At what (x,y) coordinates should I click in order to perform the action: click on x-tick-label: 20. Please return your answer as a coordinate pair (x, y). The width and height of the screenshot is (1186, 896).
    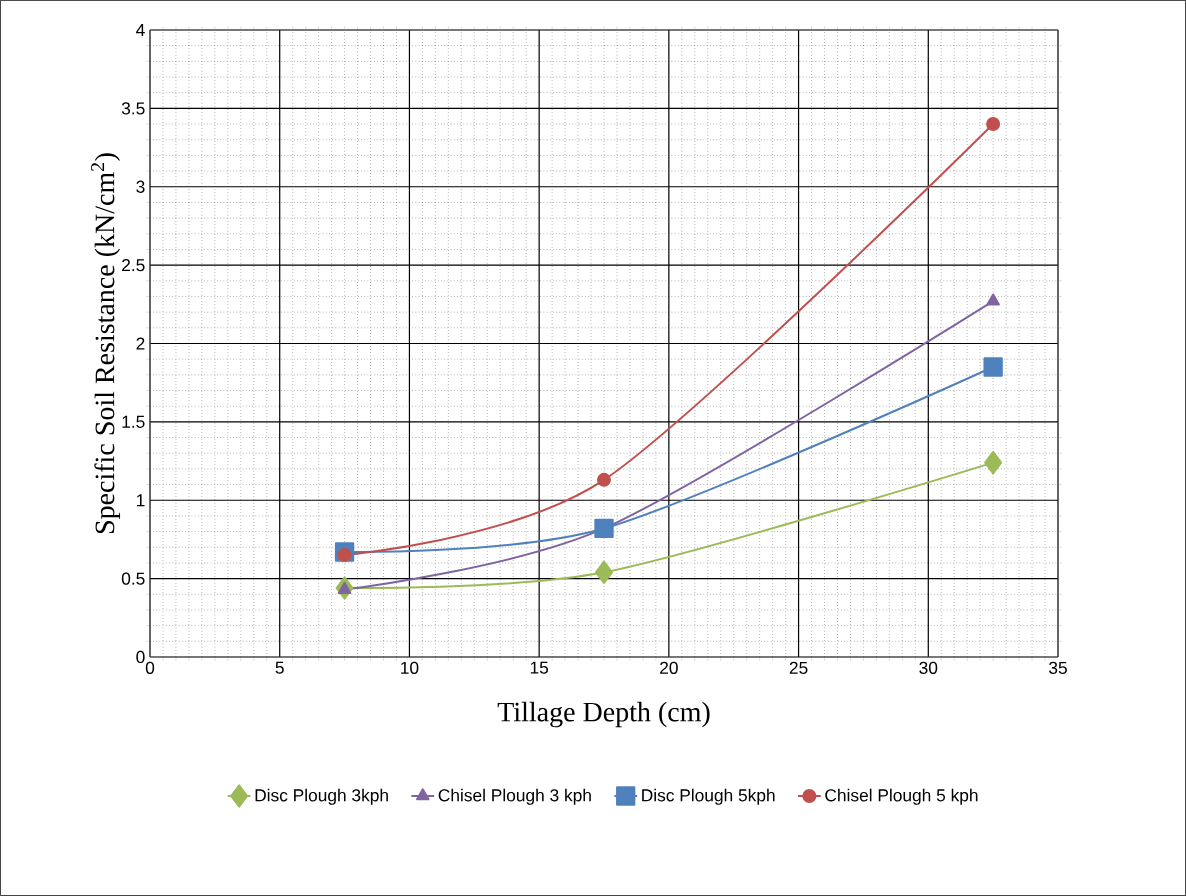
    Looking at the image, I should click on (669, 667).